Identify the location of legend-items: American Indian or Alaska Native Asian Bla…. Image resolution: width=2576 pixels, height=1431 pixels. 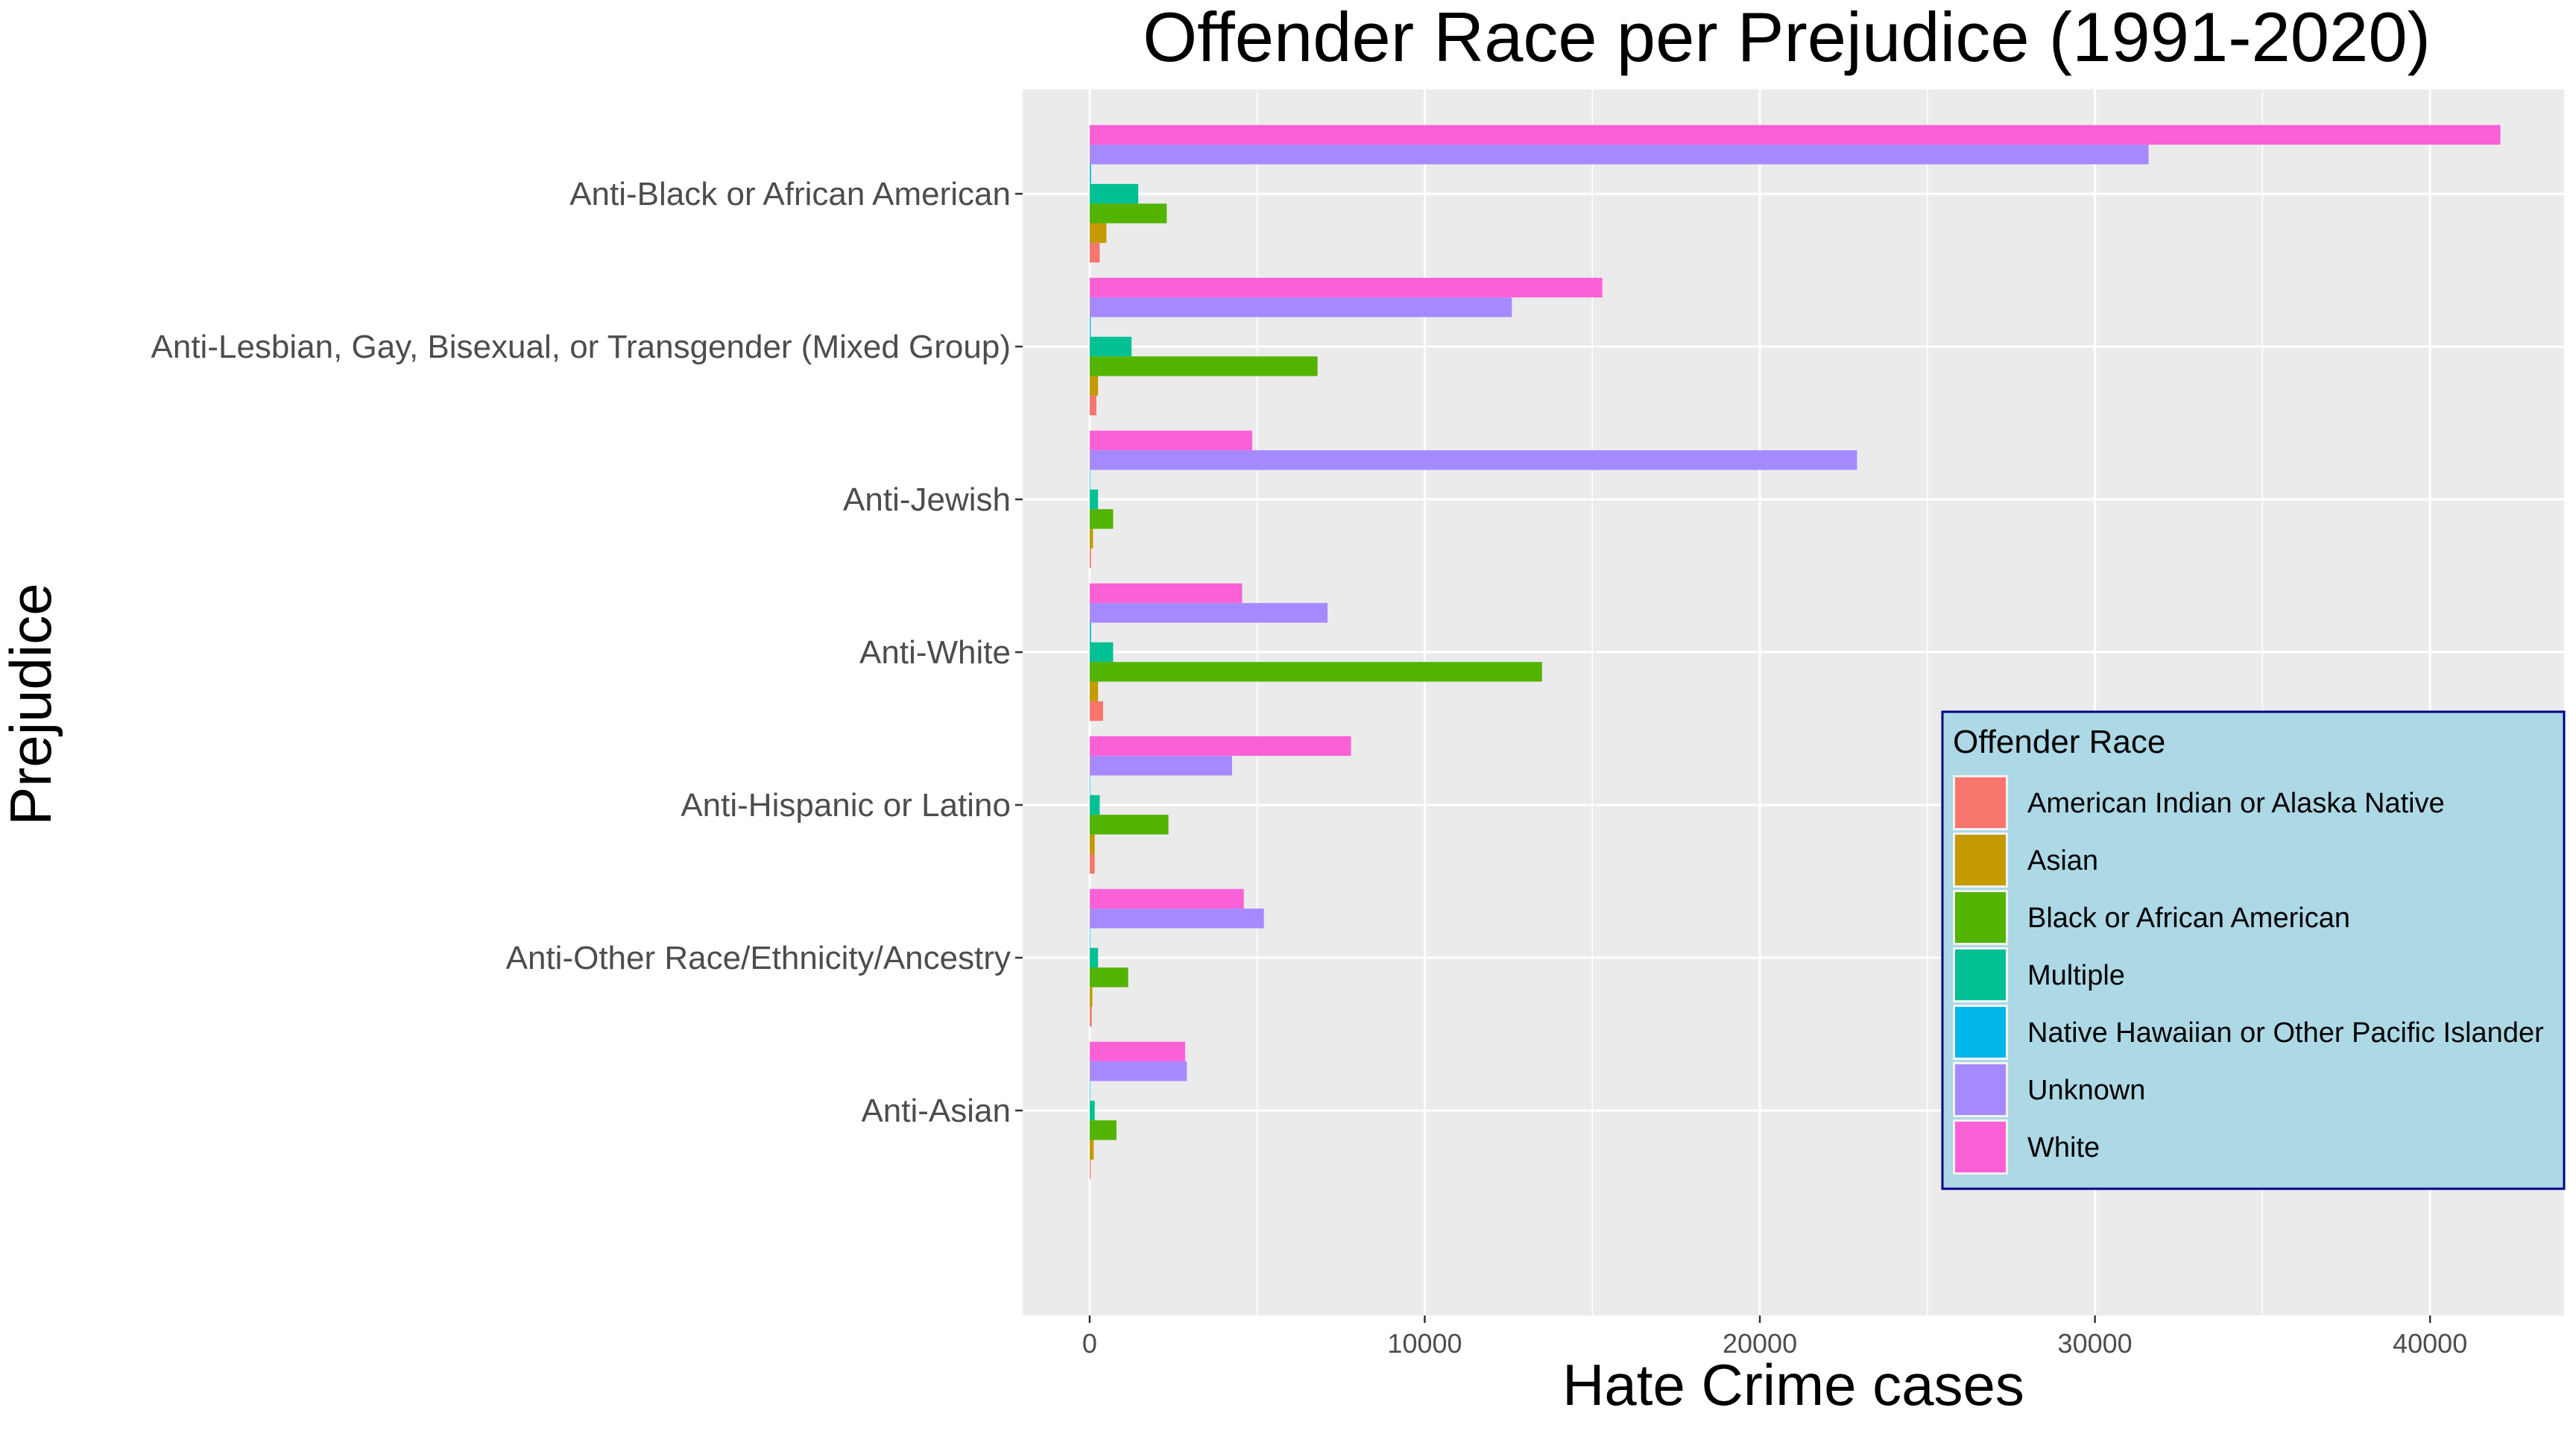
(2248, 975).